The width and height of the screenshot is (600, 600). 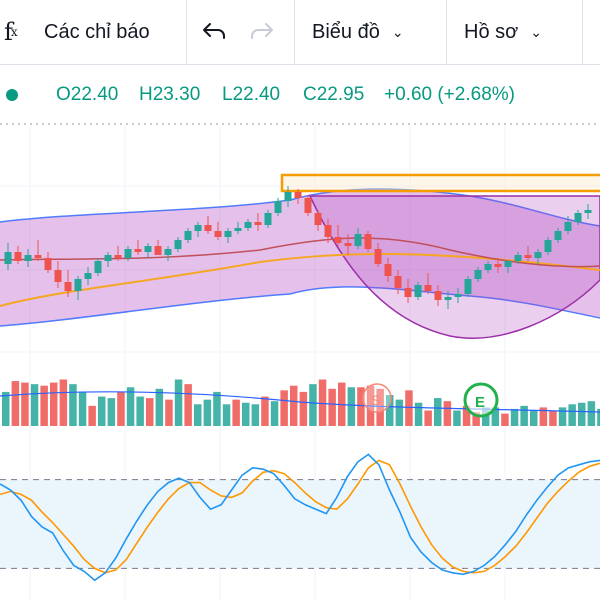 What do you see at coordinates (334, 94) in the screenshot?
I see `close-value: C22.95` at bounding box center [334, 94].